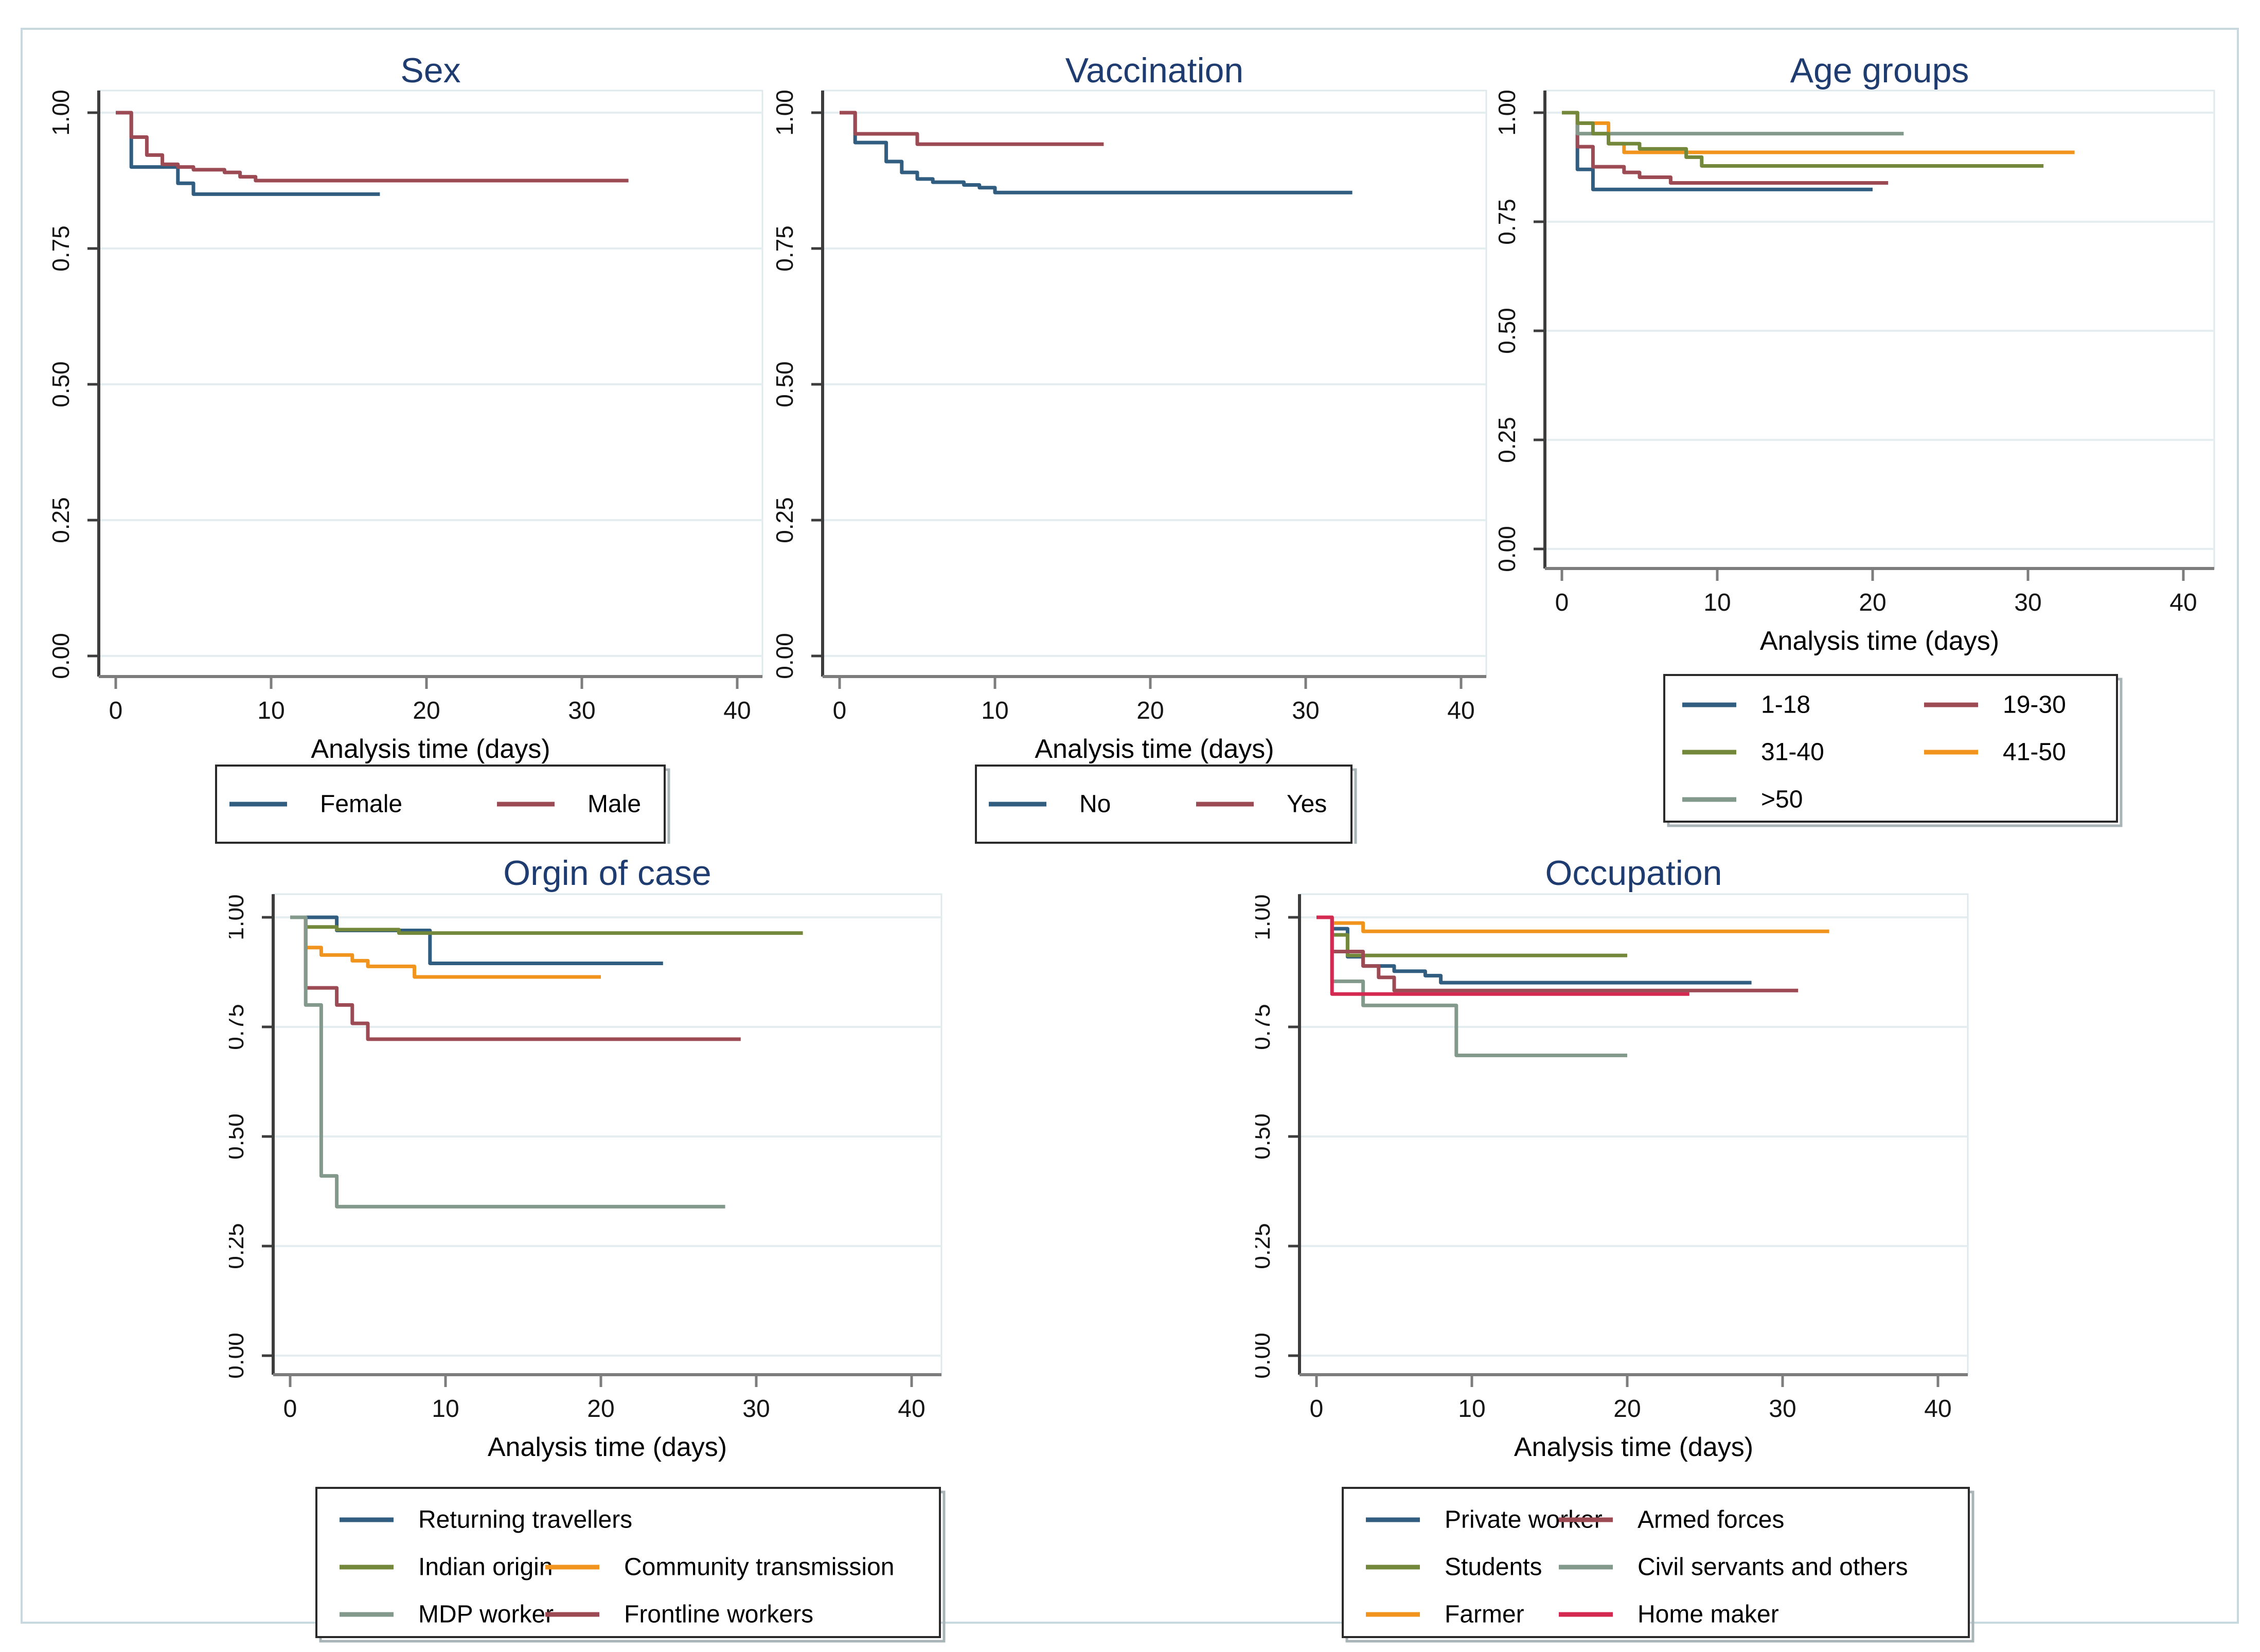  What do you see at coordinates (1503, 956) in the screenshot?
I see `series-line-home-maker` at bounding box center [1503, 956].